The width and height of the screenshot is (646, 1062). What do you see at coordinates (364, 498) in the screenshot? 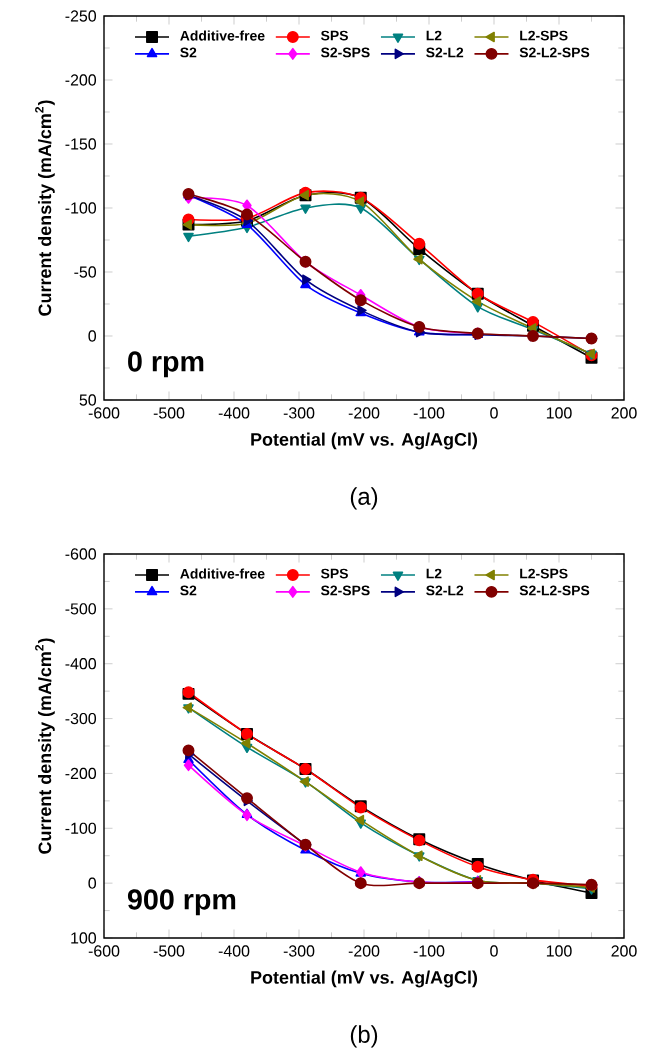
I see `text: (a)` at bounding box center [364, 498].